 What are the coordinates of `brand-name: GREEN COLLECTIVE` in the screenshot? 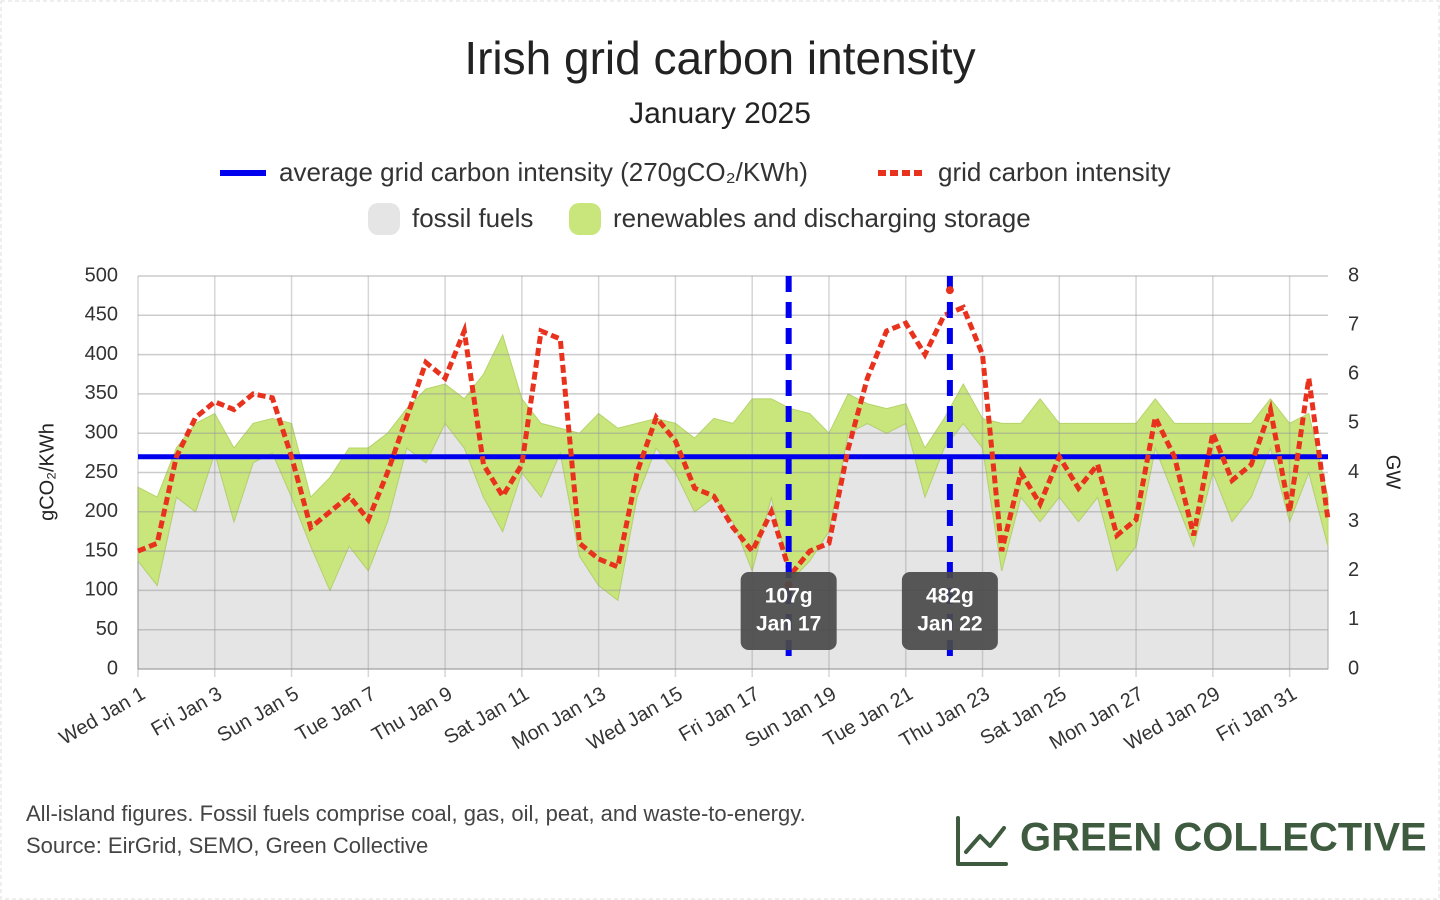 It's located at (1223, 838).